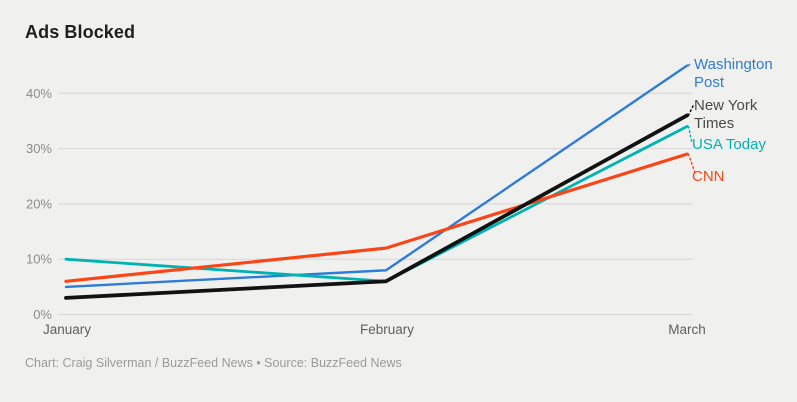  Describe the element at coordinates (708, 176) in the screenshot. I see `series-label-cnn: CNN` at that location.